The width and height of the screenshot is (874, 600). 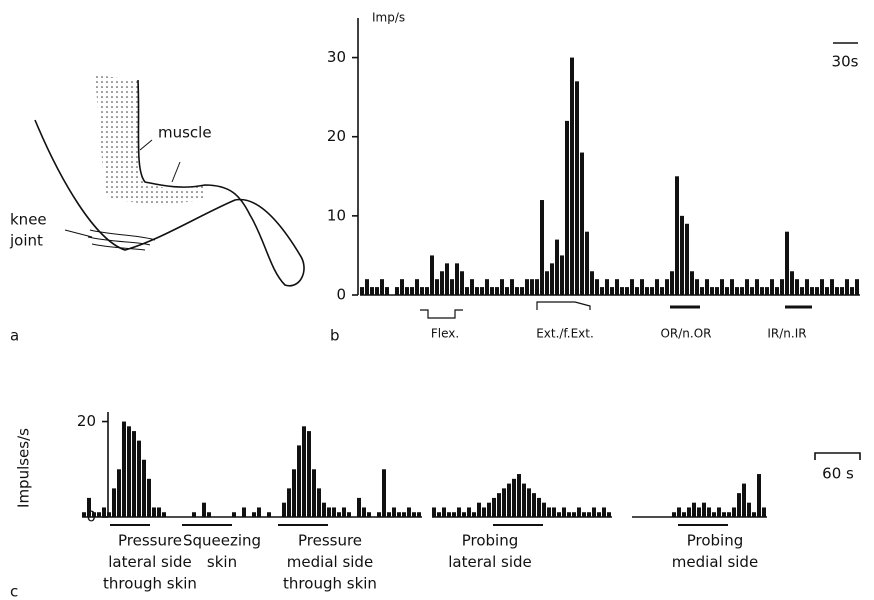 I want to click on y-tick-label: 30, so click(x=336, y=57).